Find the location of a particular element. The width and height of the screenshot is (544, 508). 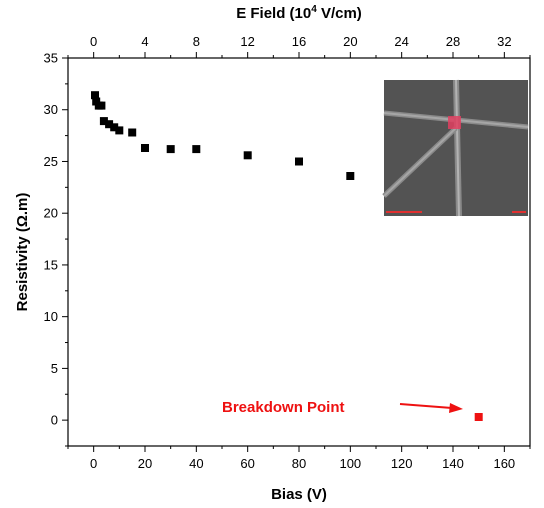

top-axis-title: E Field (104 V/cm) is located at coordinates (299, 13).